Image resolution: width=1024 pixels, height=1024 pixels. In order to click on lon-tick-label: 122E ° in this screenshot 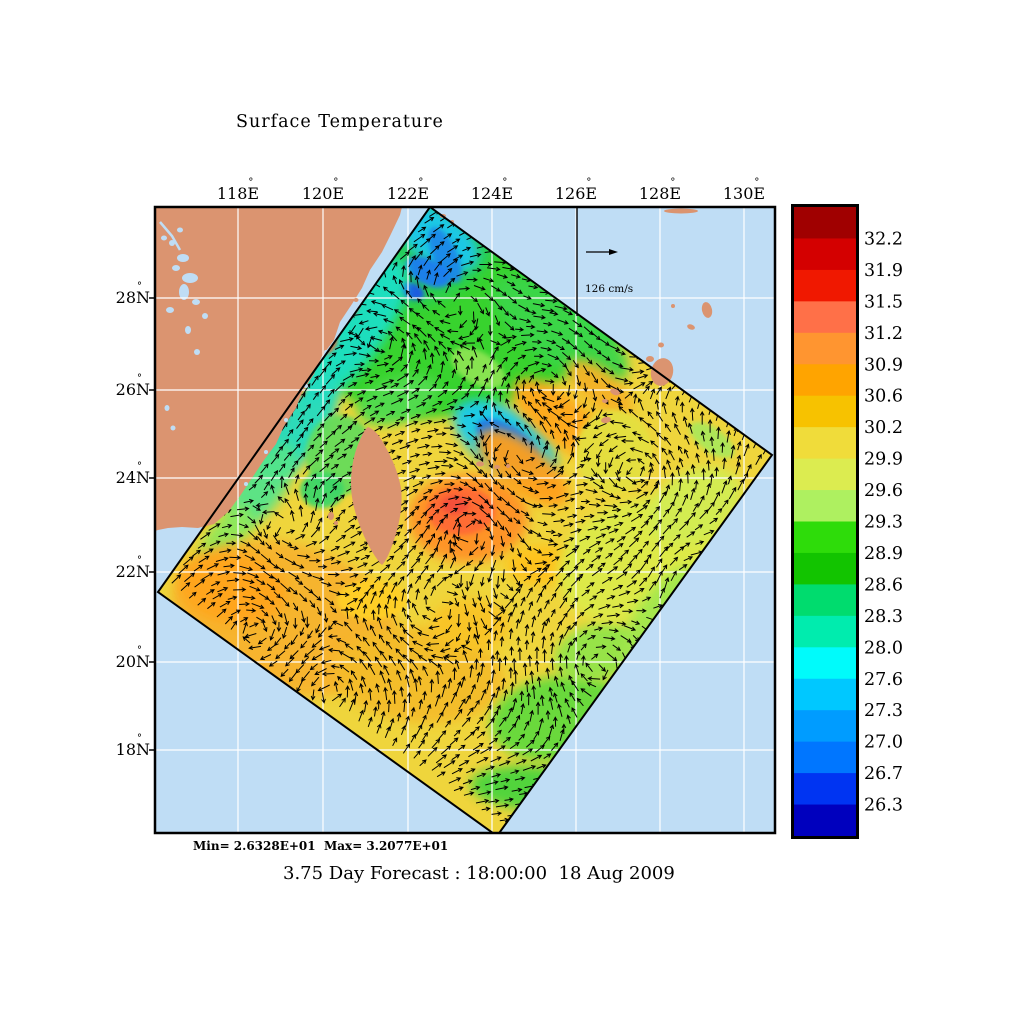, I will do `click(408, 190)`.